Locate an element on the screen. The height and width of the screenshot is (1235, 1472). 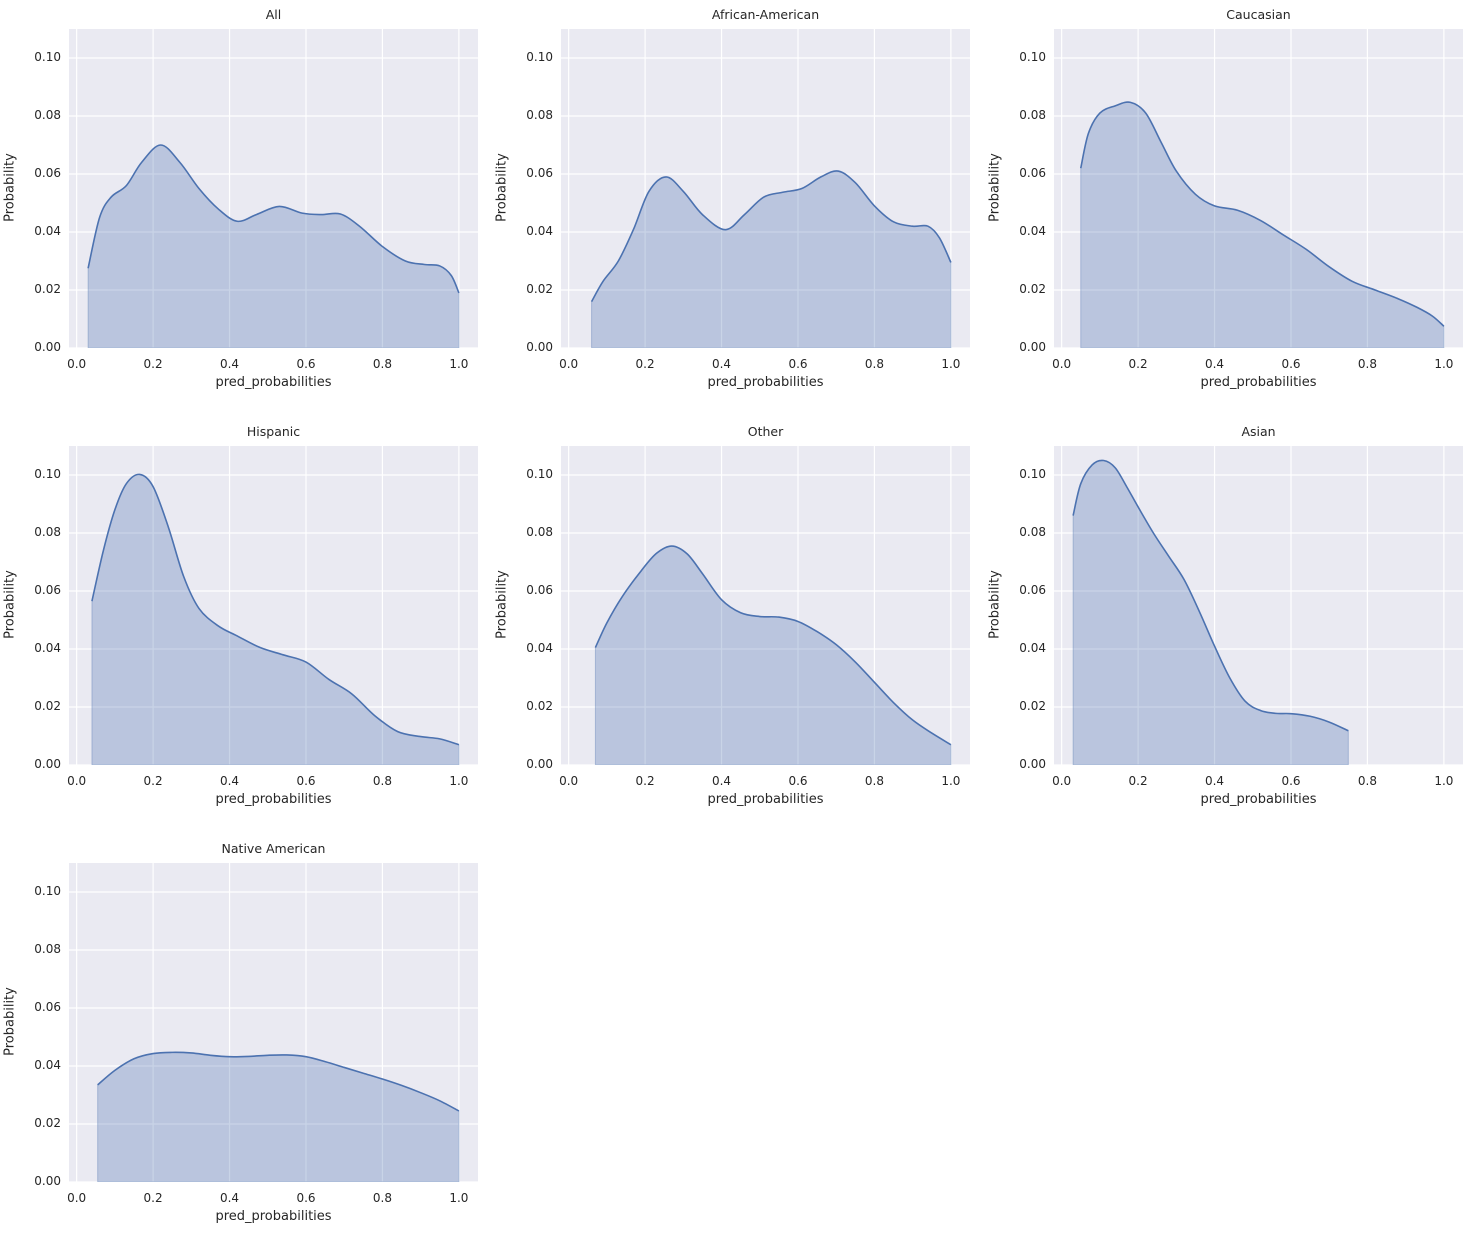
subplot-title: Asian is located at coordinates (1258, 431).